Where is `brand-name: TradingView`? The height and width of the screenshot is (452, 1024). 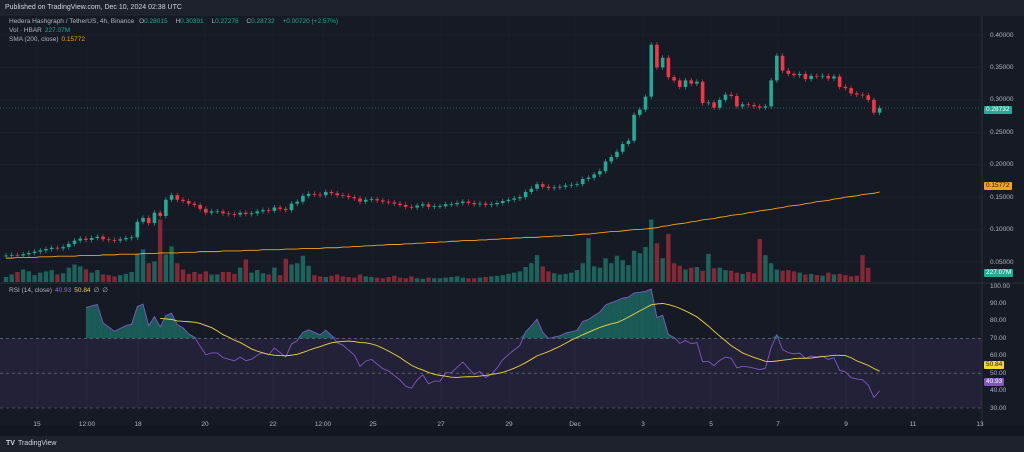
brand-name: TradingView is located at coordinates (37, 443).